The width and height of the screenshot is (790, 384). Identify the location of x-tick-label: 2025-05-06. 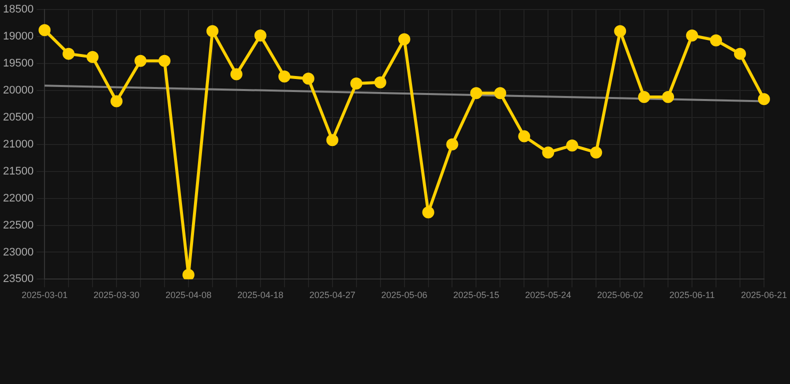
(404, 295).